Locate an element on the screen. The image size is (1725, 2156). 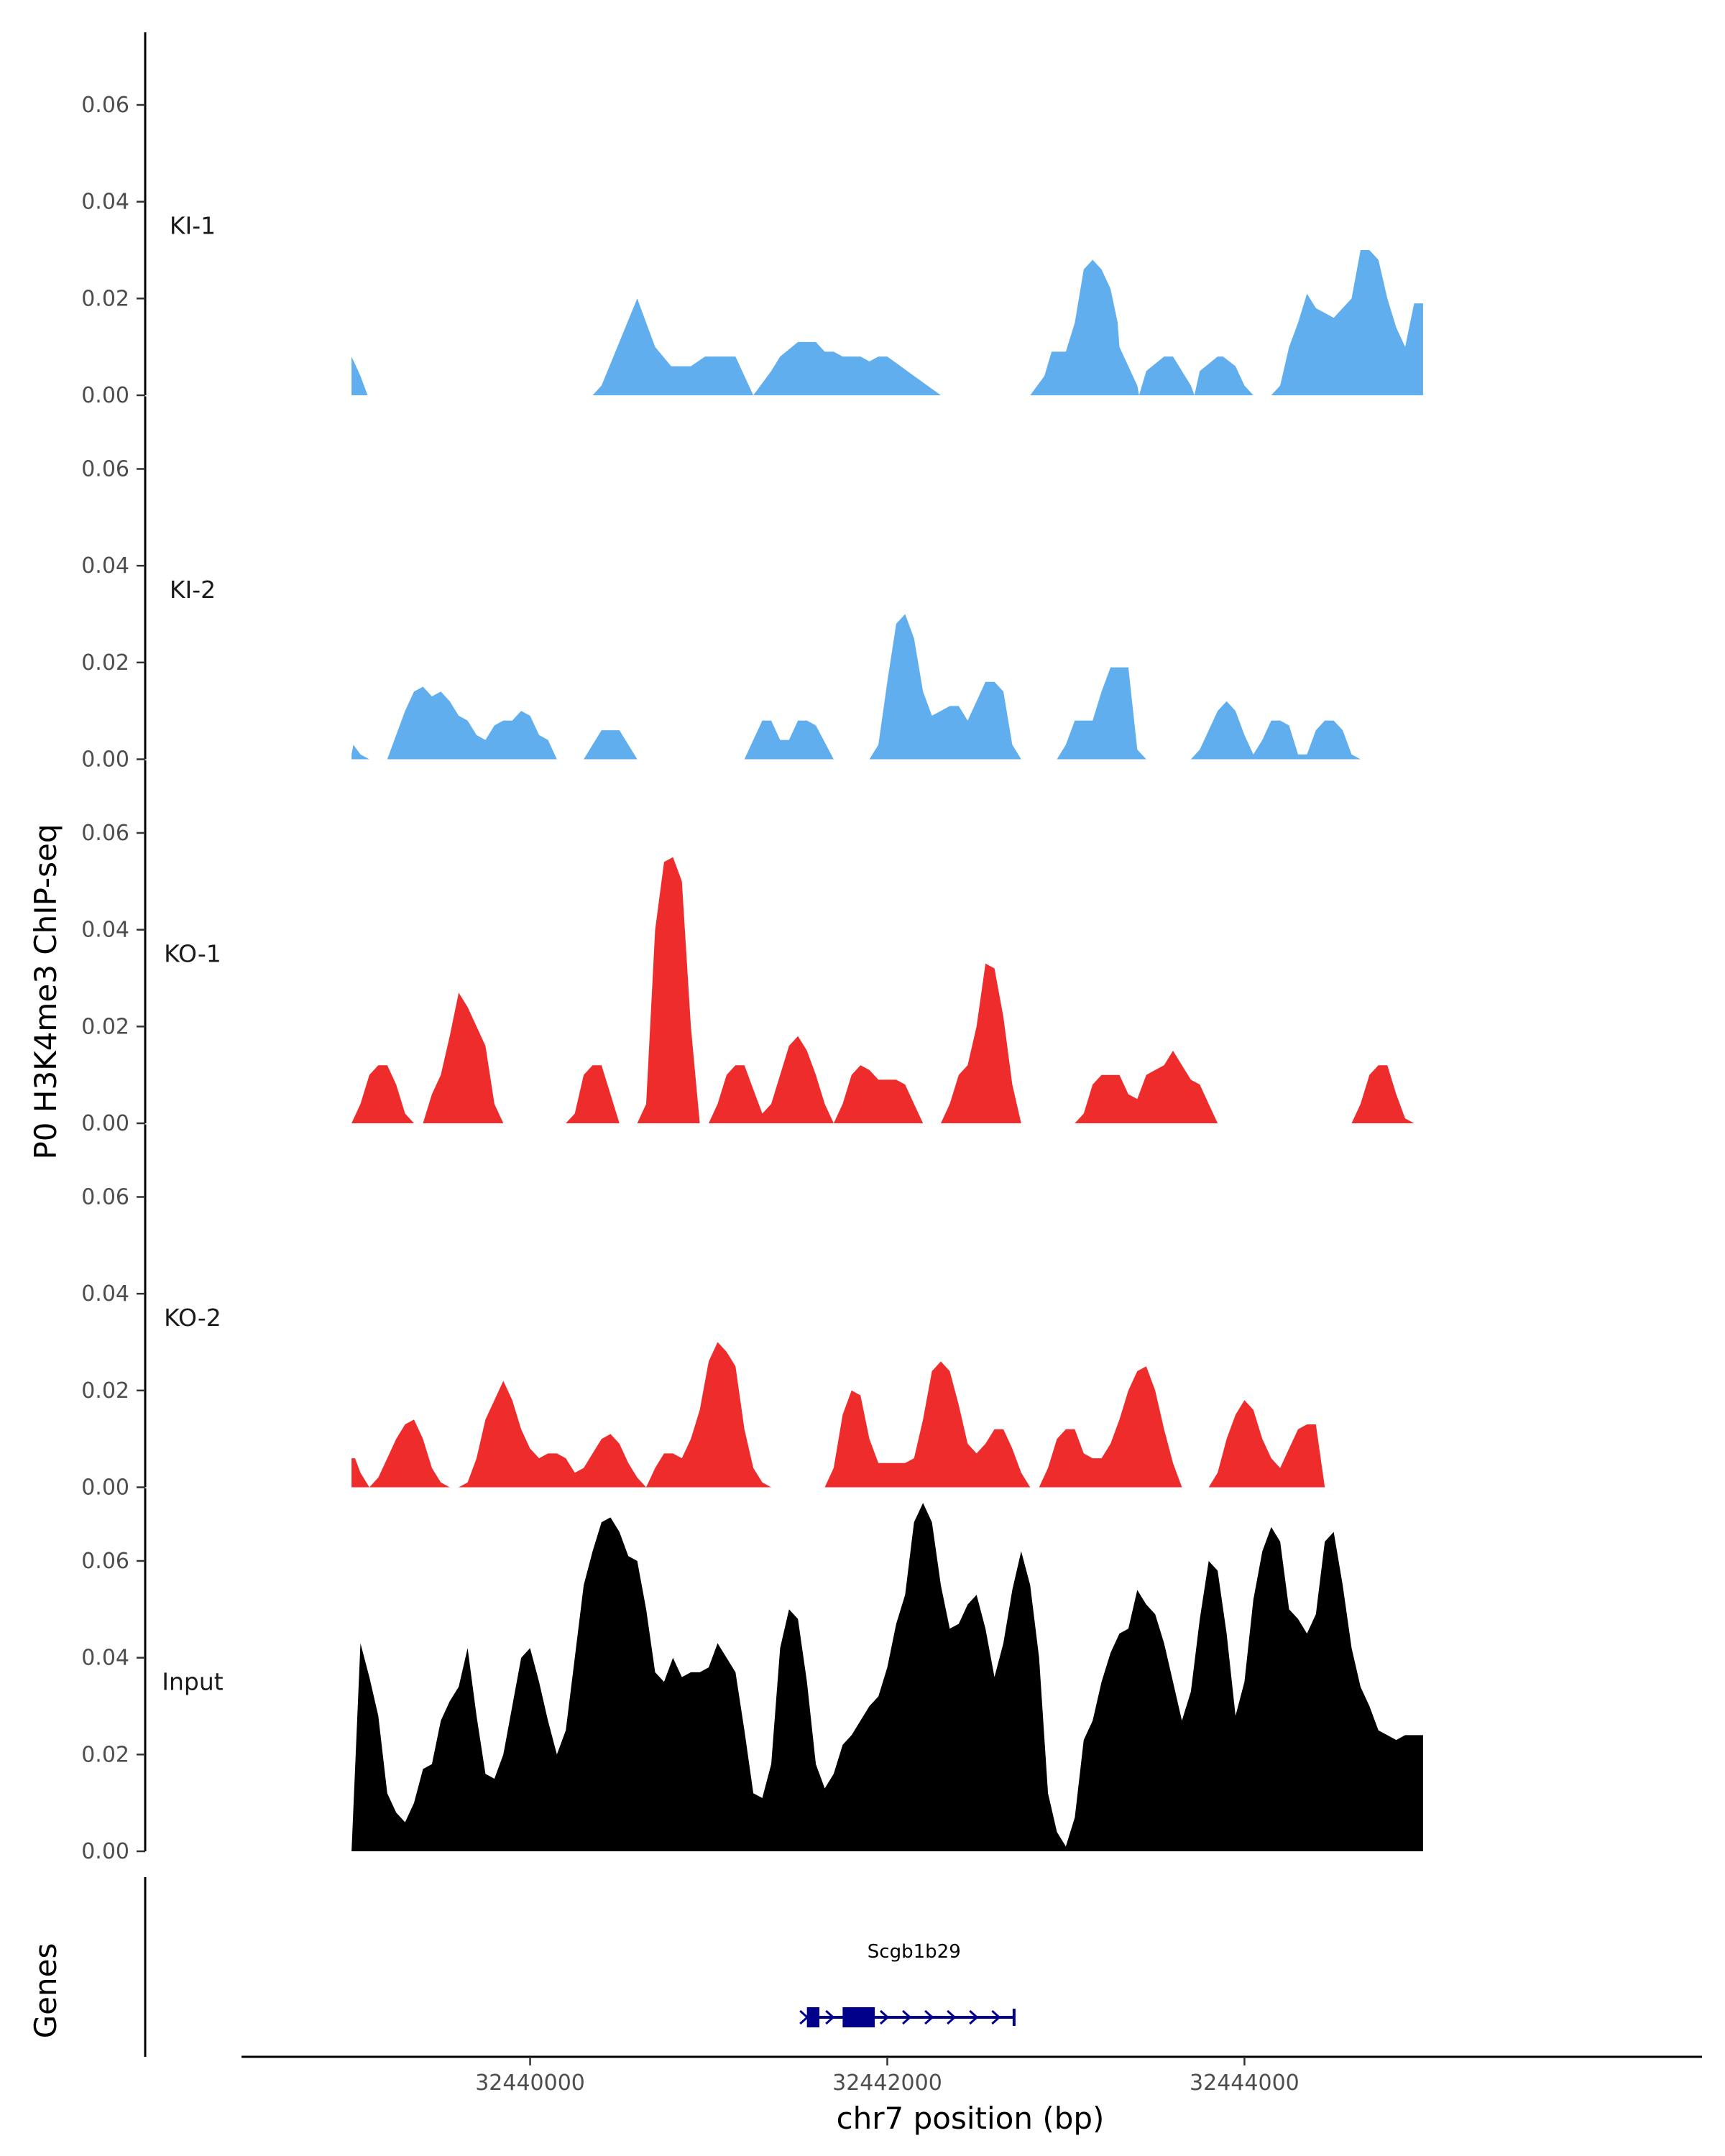
track-panel-ki-2: 0.00 0.02 0.04 0.06 KI-2 is located at coordinates (747, 585).